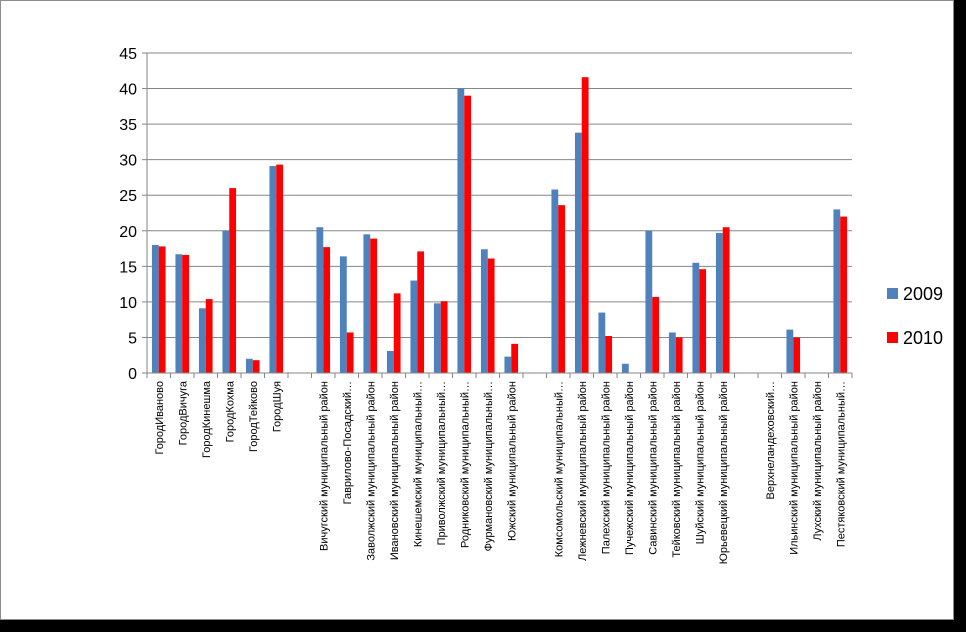  What do you see at coordinates (230, 411) in the screenshot?
I see `x-category-label: ГородКохма` at bounding box center [230, 411].